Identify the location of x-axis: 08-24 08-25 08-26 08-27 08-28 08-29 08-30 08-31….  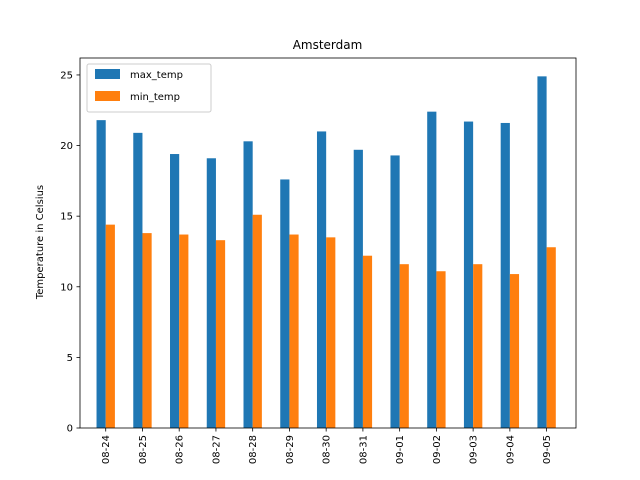
(327, 446).